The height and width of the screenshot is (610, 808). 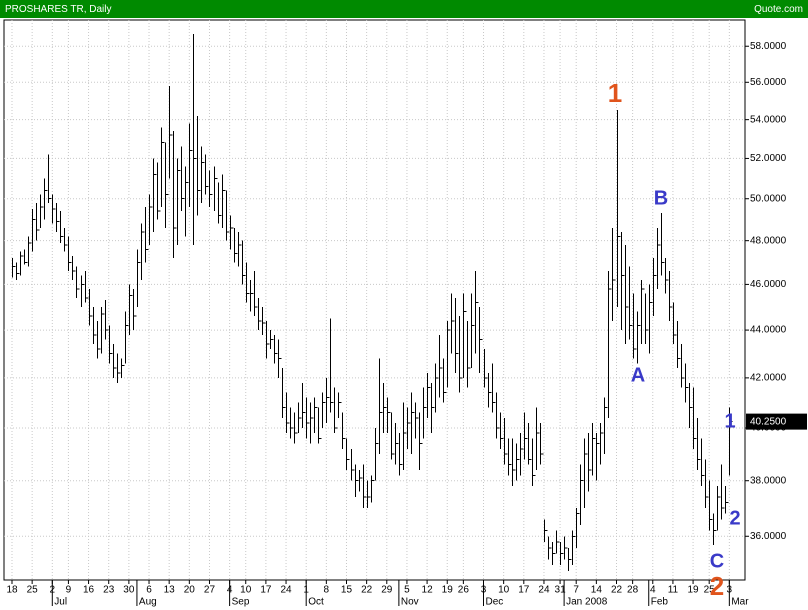 I want to click on y-tick-label: 56.0000, so click(x=768, y=82).